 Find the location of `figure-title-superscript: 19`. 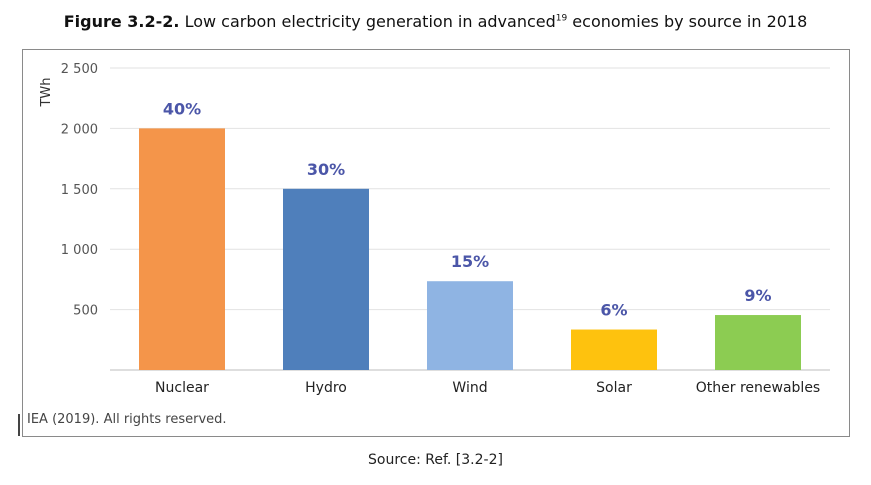

figure-title-superscript: 19 is located at coordinates (561, 18).